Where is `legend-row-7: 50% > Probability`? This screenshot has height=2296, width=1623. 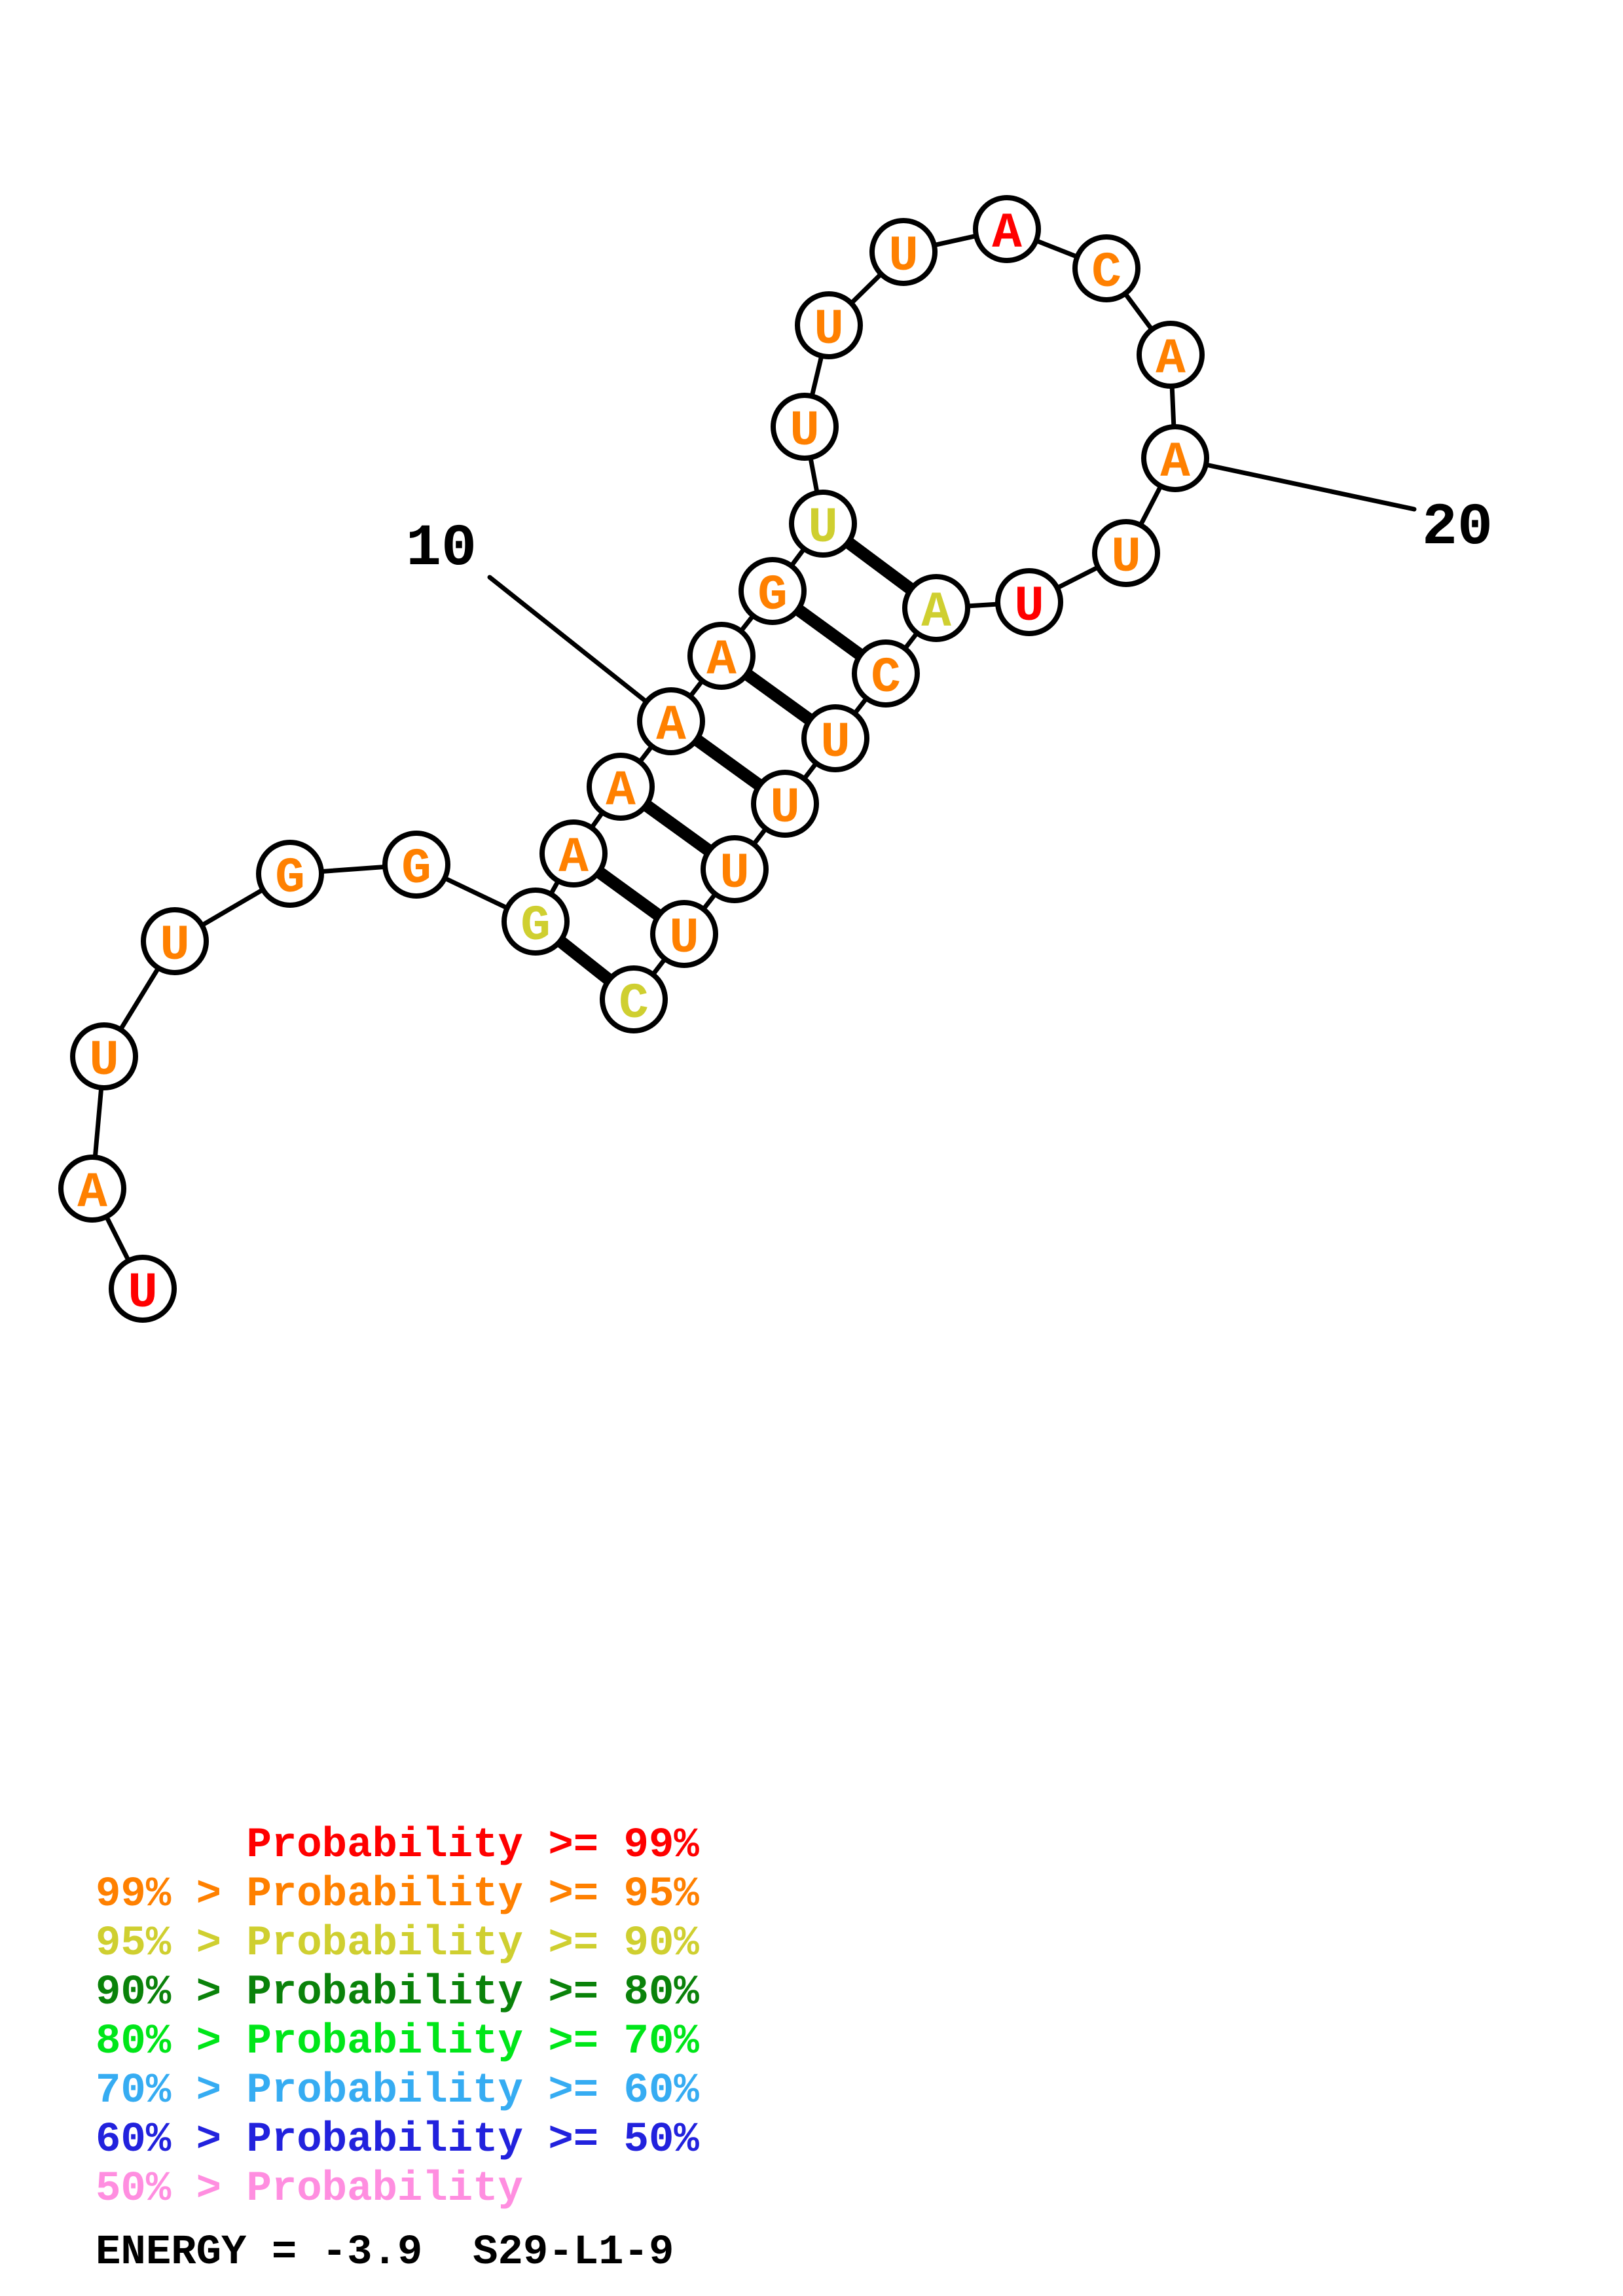
legend-row-7: 50% > Probability is located at coordinates (309, 2189).